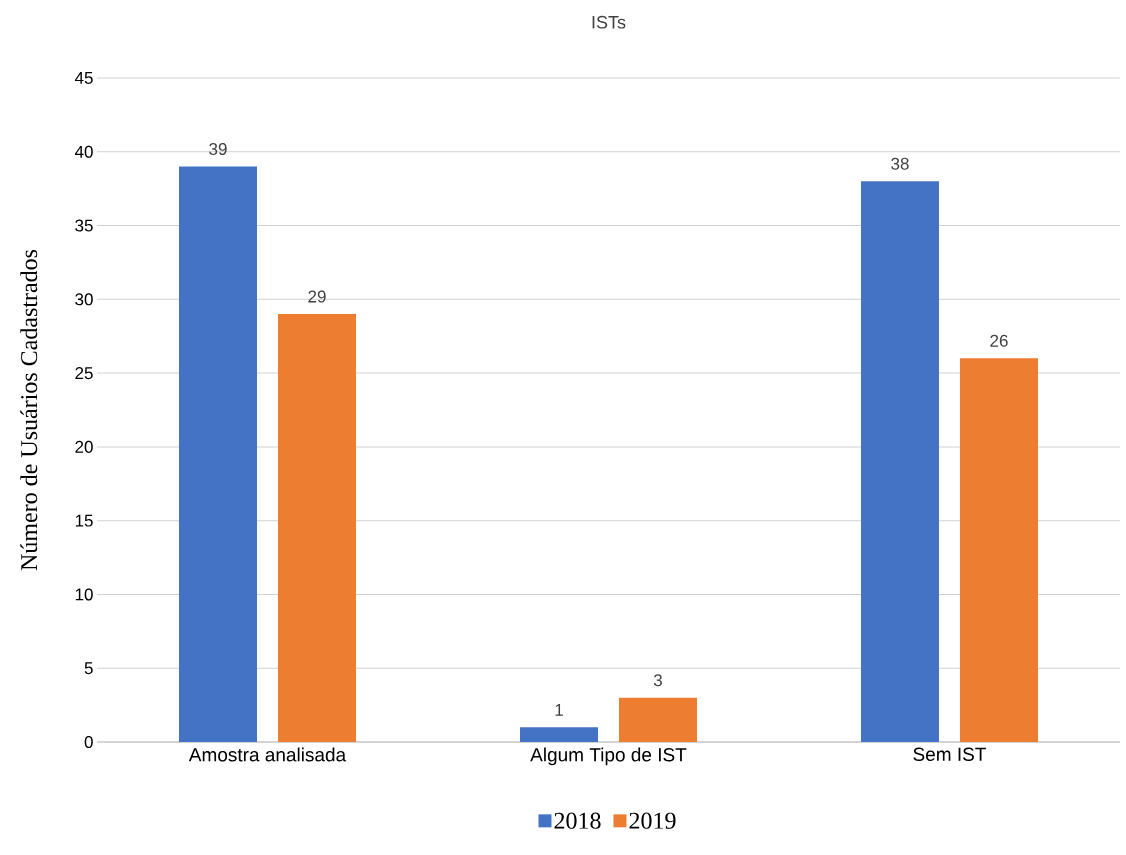 This screenshot has height=855, width=1126. Describe the element at coordinates (652, 820) in the screenshot. I see `legend-label: 2019` at that location.